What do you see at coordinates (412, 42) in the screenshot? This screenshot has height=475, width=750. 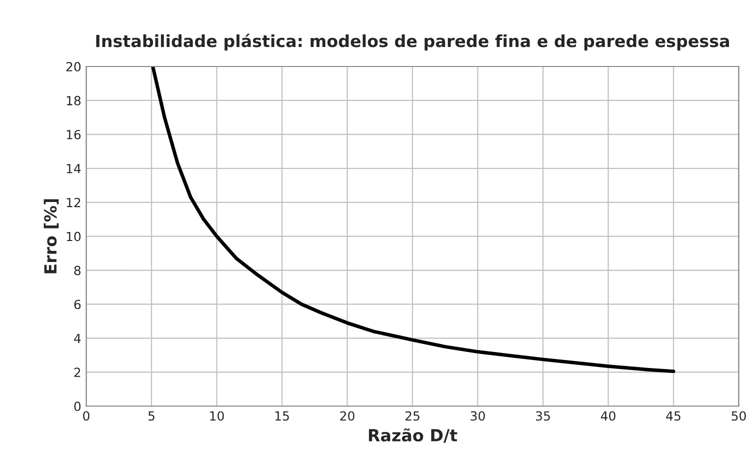 I see `chart-title: Instabilidade plástica: modelos de parede fina e de parede espessa` at bounding box center [412, 42].